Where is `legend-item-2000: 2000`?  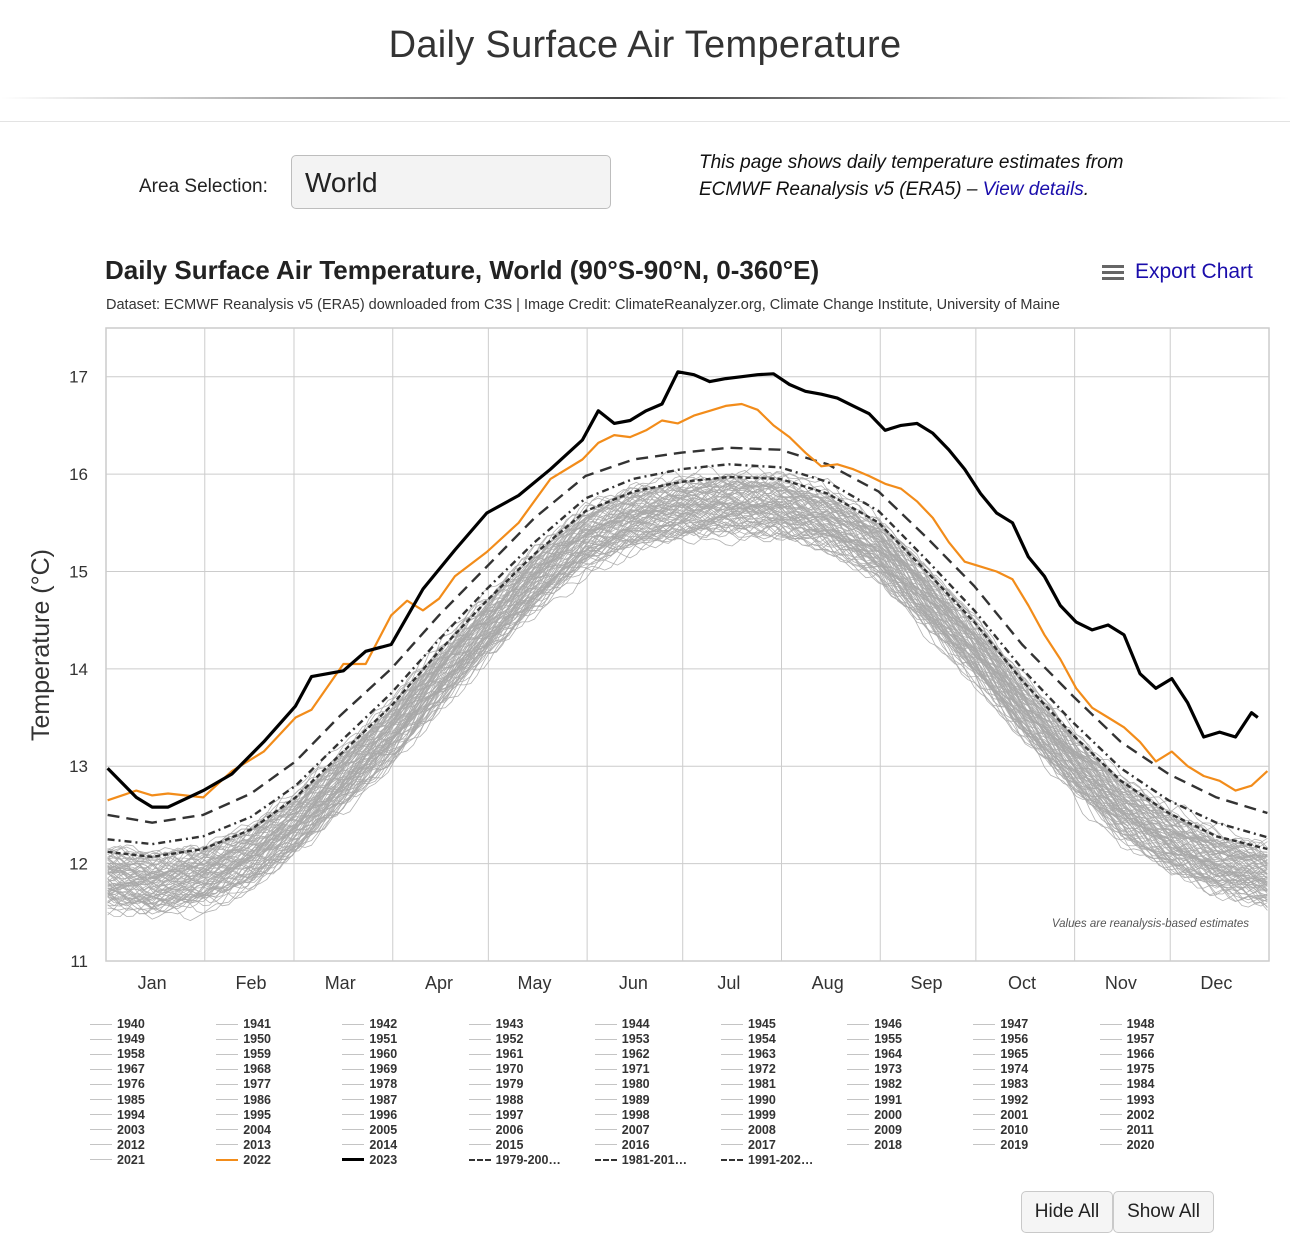 legend-item-2000: 2000 is located at coordinates (874, 1115).